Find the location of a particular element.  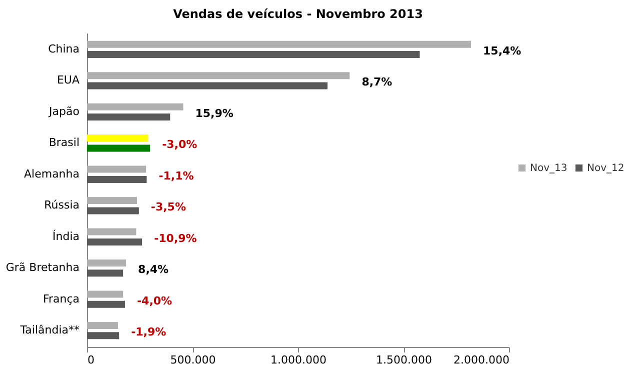

annotation: 8,4% is located at coordinates (153, 269).